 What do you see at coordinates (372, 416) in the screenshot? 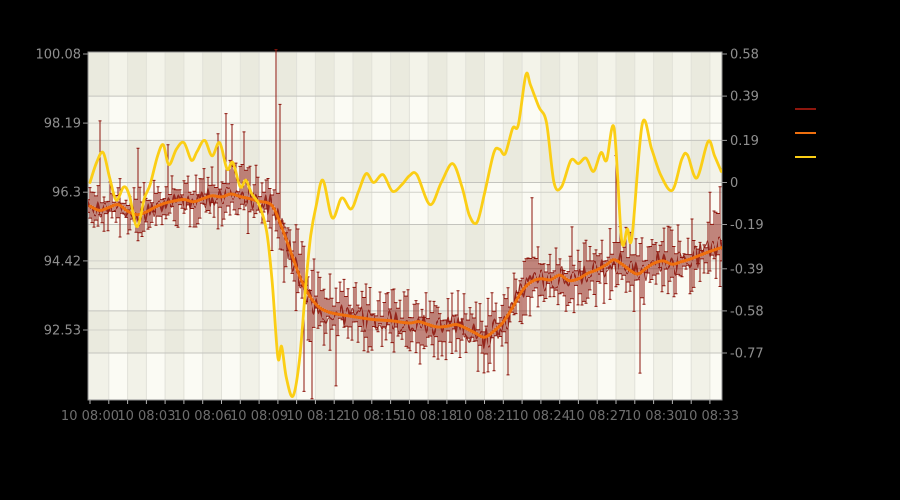
I see `svg-text: 10 08:15` at bounding box center [372, 416].